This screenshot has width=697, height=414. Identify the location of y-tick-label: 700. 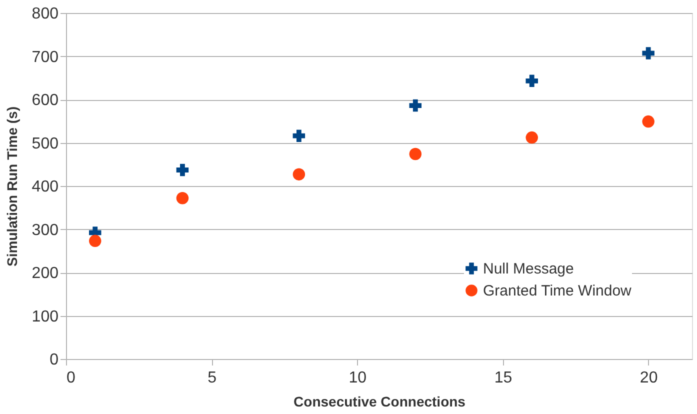
(45, 57).